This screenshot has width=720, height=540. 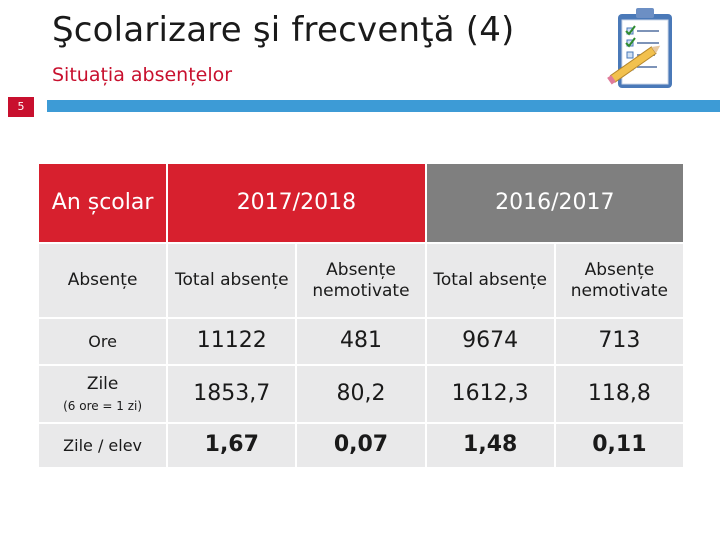 What do you see at coordinates (103, 341) in the screenshot?
I see `row-label: Ore` at bounding box center [103, 341].